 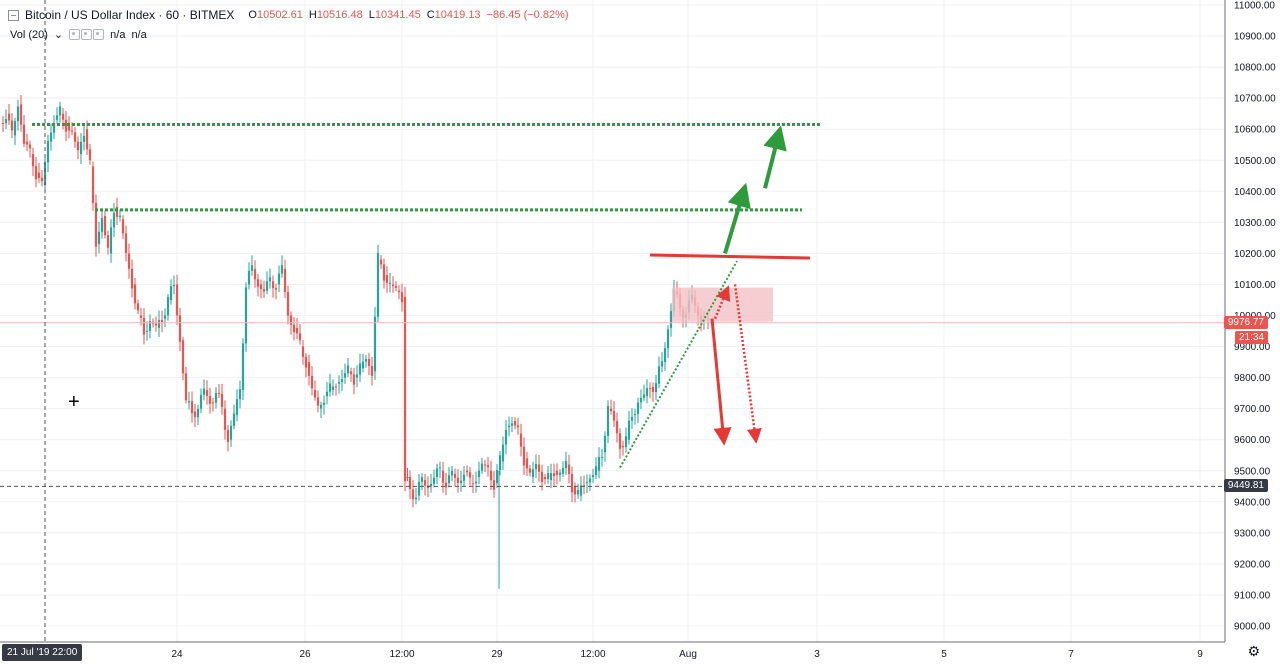 What do you see at coordinates (1255, 68) in the screenshot?
I see `y-tick-label: 10800.00` at bounding box center [1255, 68].